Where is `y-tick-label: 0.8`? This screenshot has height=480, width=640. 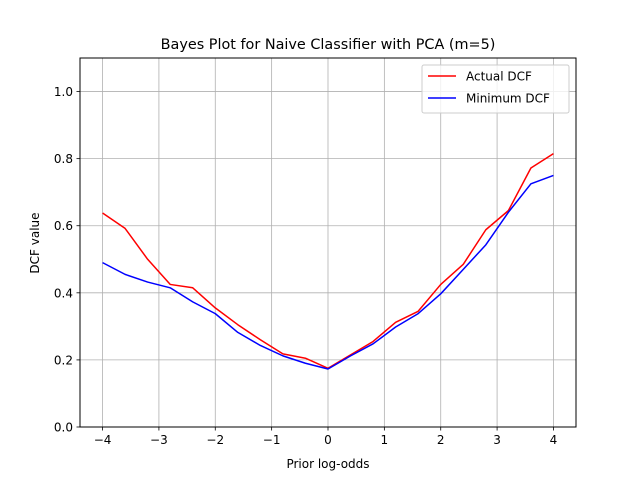
y-tick-label: 0.8 is located at coordinates (63, 159).